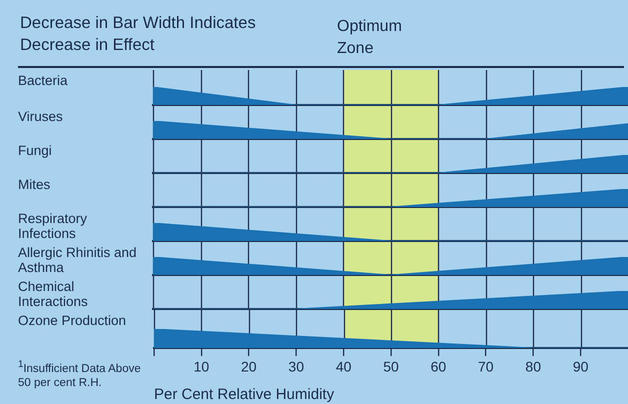  What do you see at coordinates (53, 226) in the screenshot?
I see `y-axis-title: Respiratory Infections` at bounding box center [53, 226].